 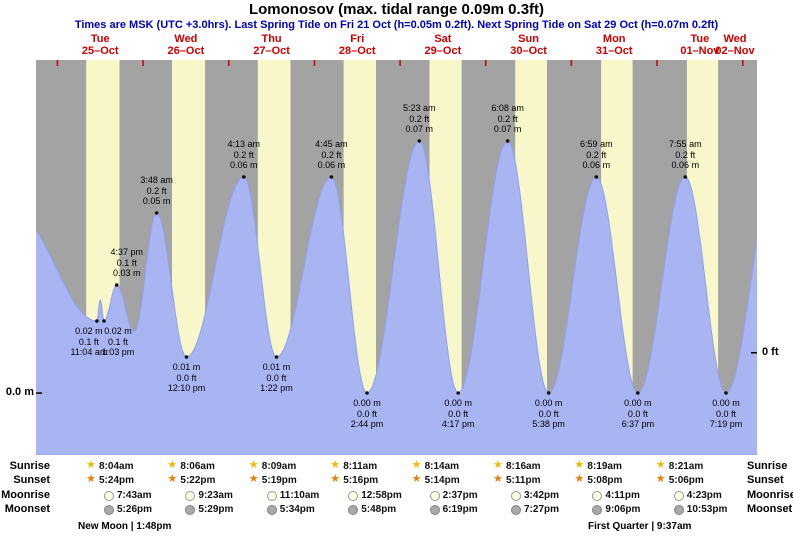 I want to click on almanac-label-right: Sunrise, so click(x=767, y=466).